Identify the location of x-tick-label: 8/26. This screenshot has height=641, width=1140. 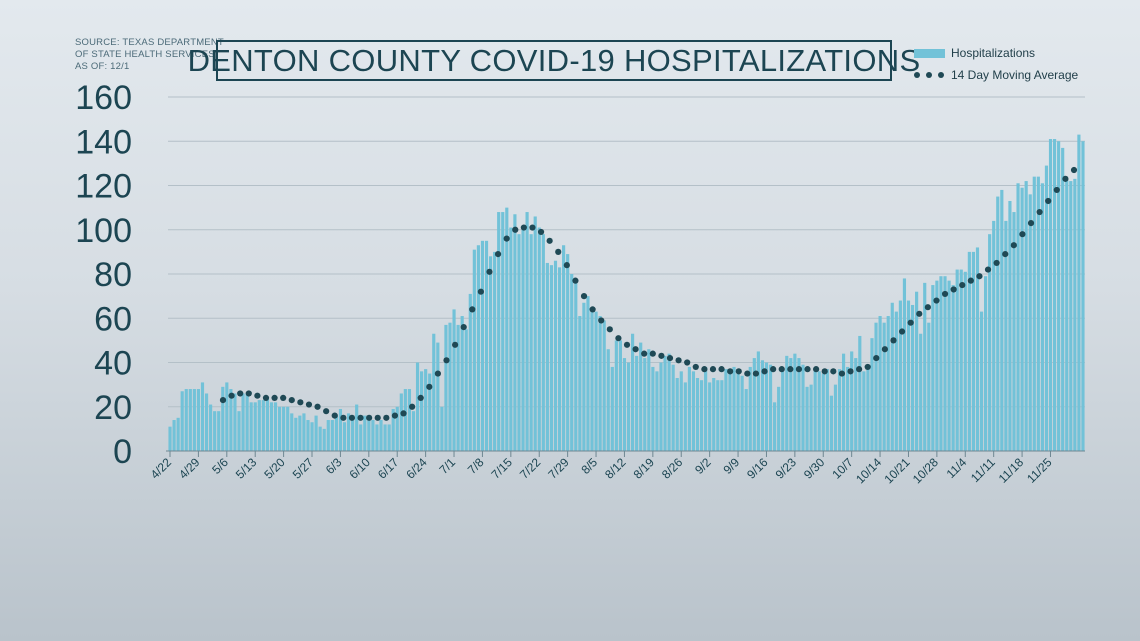
(672, 468).